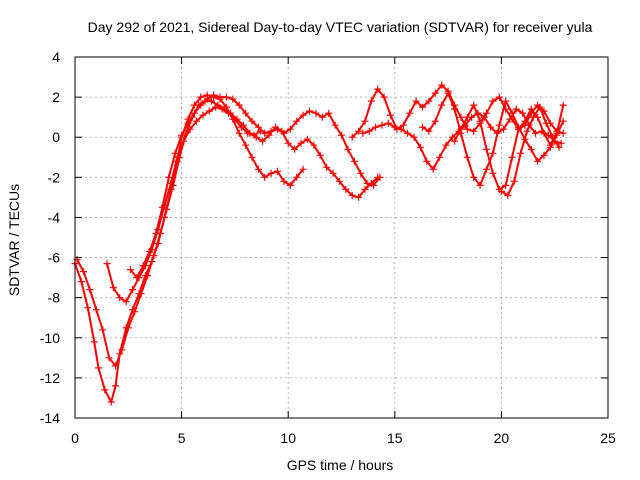 The width and height of the screenshot is (640, 480). Describe the element at coordinates (50, 418) in the screenshot. I see `y-tick-label: -14` at that location.